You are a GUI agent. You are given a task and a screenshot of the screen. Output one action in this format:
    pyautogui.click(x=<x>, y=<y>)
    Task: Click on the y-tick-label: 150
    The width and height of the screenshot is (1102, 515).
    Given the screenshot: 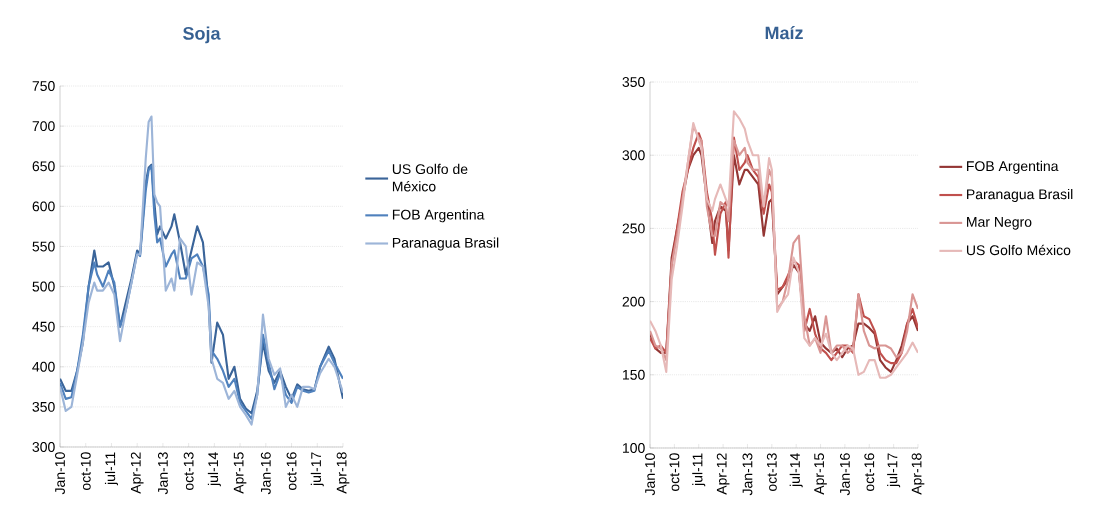 What is the action you would take?
    pyautogui.click(x=634, y=374)
    